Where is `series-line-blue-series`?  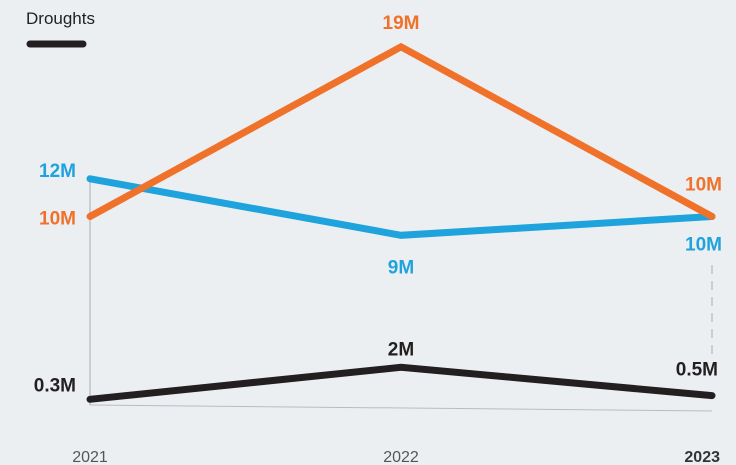
series-line-blue-series is located at coordinates (401, 207).